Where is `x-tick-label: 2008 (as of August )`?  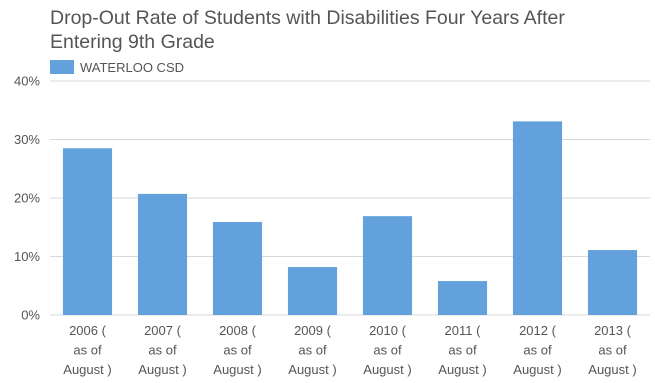
x-tick-label: 2008 (as of August ) is located at coordinates (237, 350).